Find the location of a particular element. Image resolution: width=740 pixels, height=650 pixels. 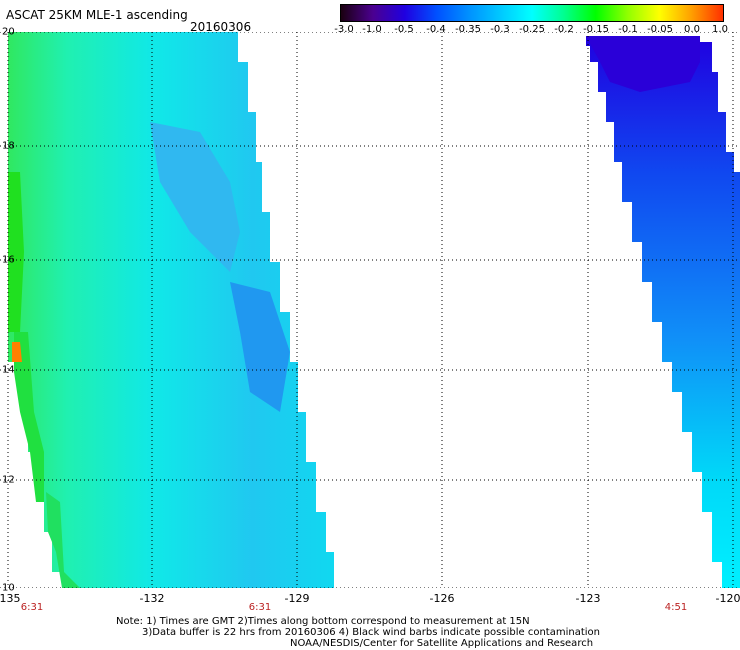

image-date: 20160306 is located at coordinates (221, 27).